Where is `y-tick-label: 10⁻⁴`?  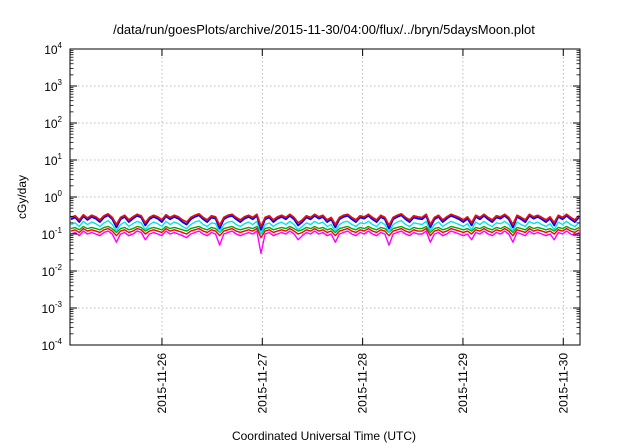
y-tick-label: 10⁻⁴ is located at coordinates (52, 345).